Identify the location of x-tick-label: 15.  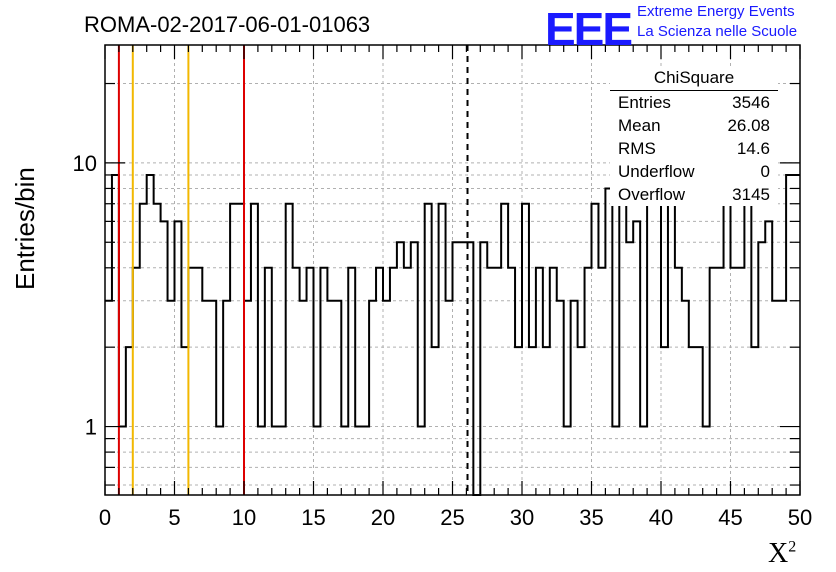
(313, 517).